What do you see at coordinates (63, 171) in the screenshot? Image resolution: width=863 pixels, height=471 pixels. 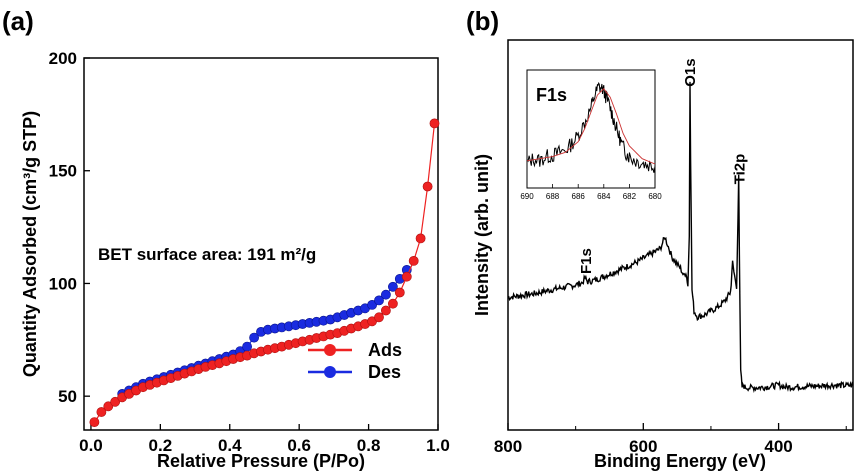 I see `y-tick-label: 150` at bounding box center [63, 171].